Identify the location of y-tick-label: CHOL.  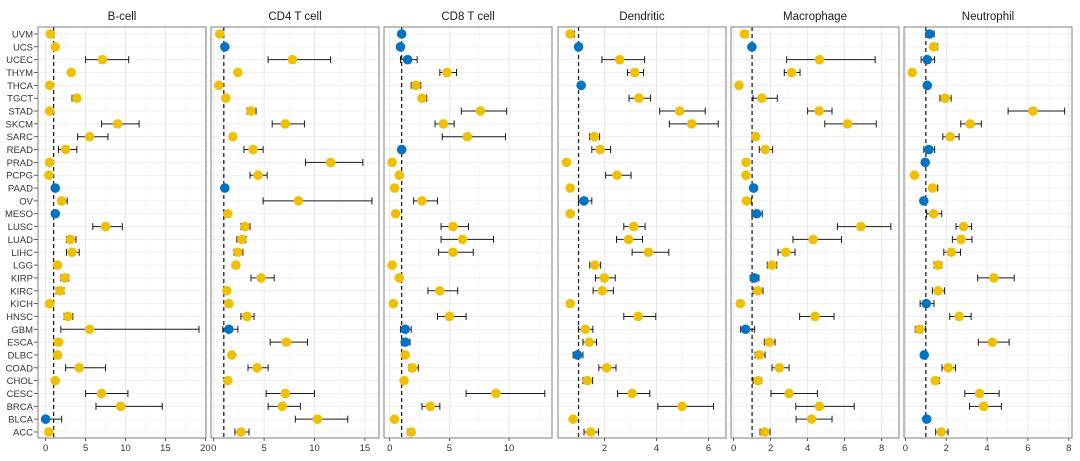
(20, 381).